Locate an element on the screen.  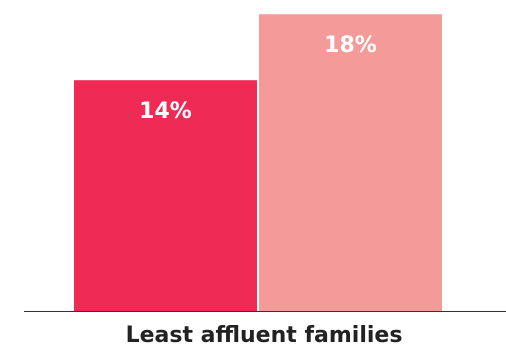
bar-value-label-1: 14% is located at coordinates (165, 111).